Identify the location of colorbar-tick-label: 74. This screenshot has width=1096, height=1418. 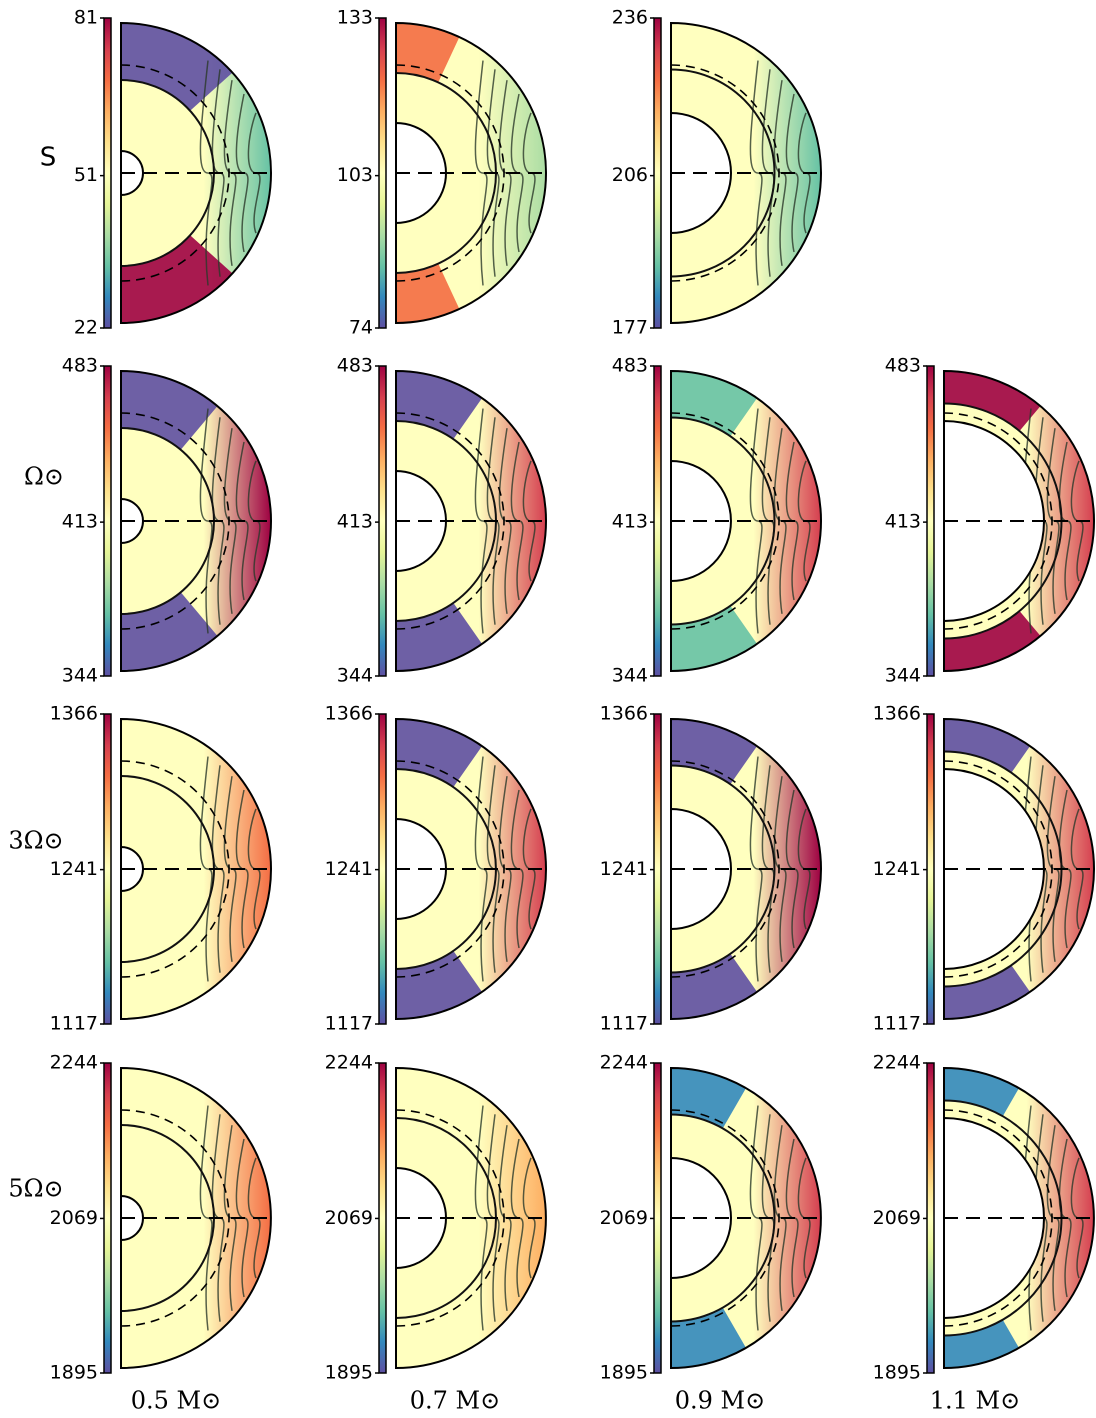
(361, 328).